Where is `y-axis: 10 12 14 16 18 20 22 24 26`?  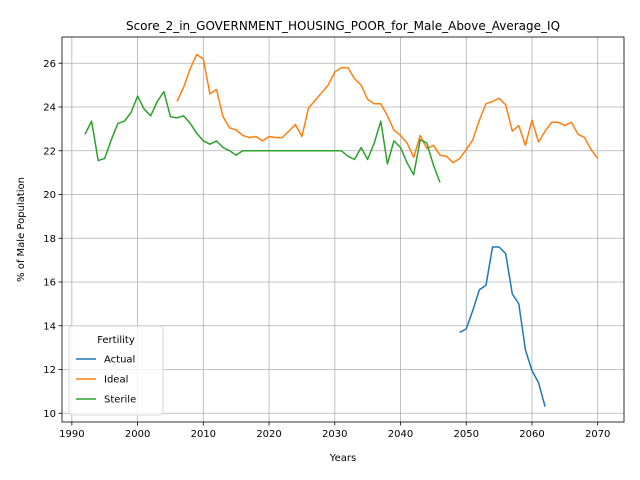
y-axis: 10 12 14 16 18 20 22 24 26 is located at coordinates (52, 239).